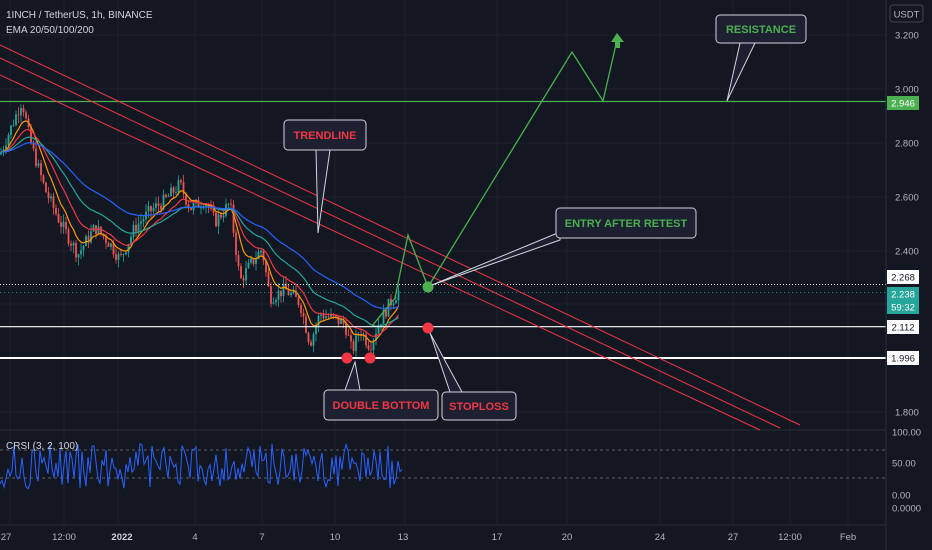 This screenshot has width=932, height=550. What do you see at coordinates (904, 464) in the screenshot?
I see `rsi-tick-label: 50.00` at bounding box center [904, 464].